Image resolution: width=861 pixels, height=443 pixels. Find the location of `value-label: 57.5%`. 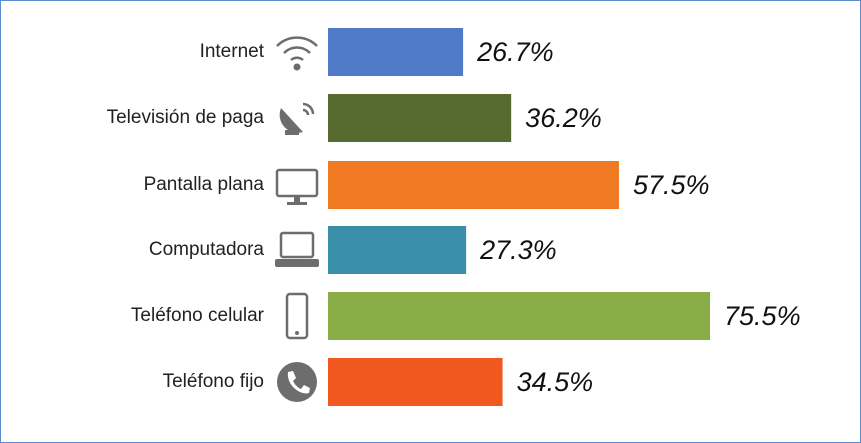

value-label: 57.5% is located at coordinates (671, 185).